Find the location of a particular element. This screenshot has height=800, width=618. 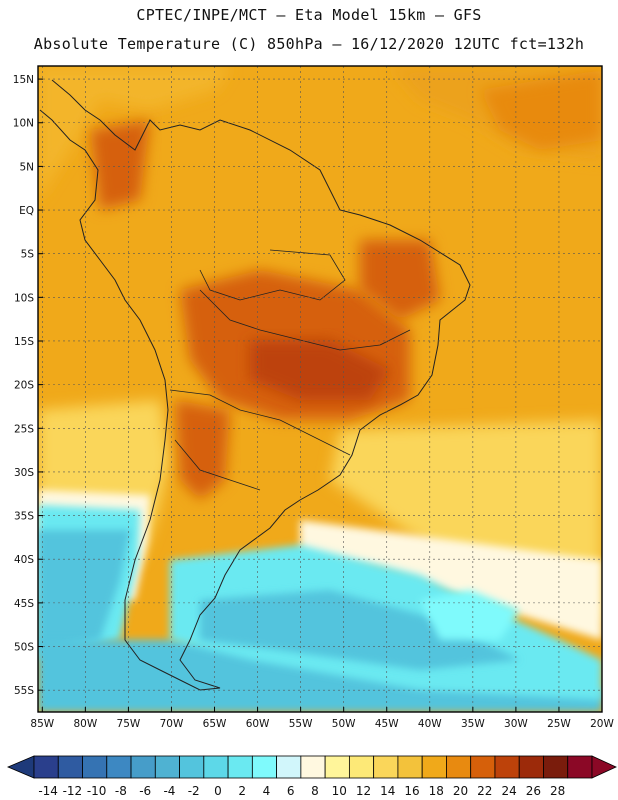

colorbar-label: -12 is located at coordinates (73, 791).